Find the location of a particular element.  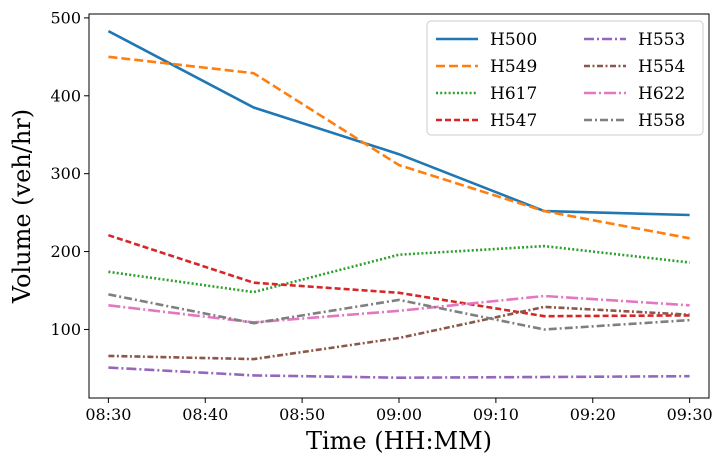

series-line-h553 is located at coordinates (399, 373).